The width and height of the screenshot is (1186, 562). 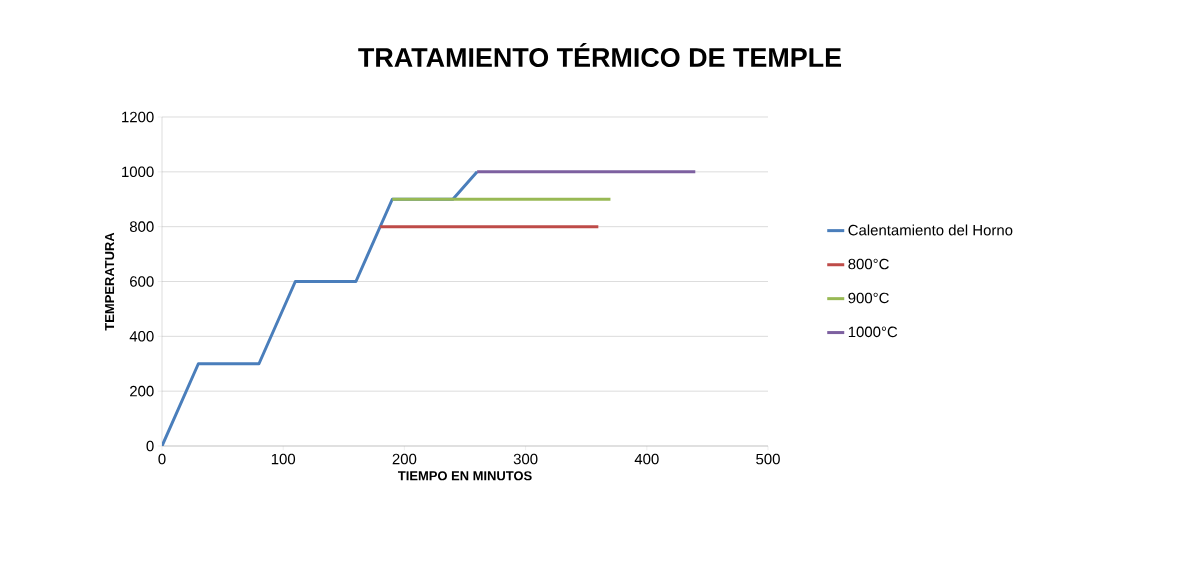 What do you see at coordinates (142, 281) in the screenshot?
I see `y-tick-label: 600` at bounding box center [142, 281].